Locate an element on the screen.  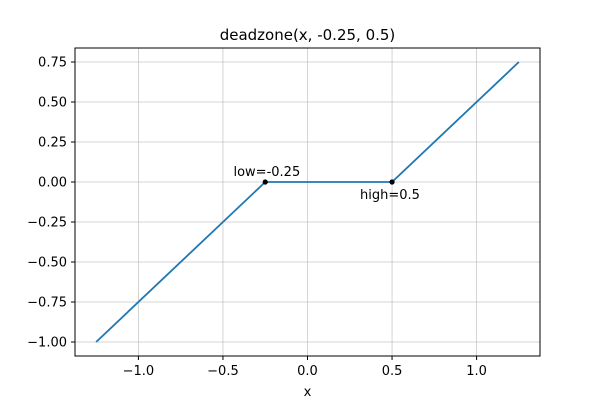
y-tick-label: −0.50 is located at coordinates (47, 263).